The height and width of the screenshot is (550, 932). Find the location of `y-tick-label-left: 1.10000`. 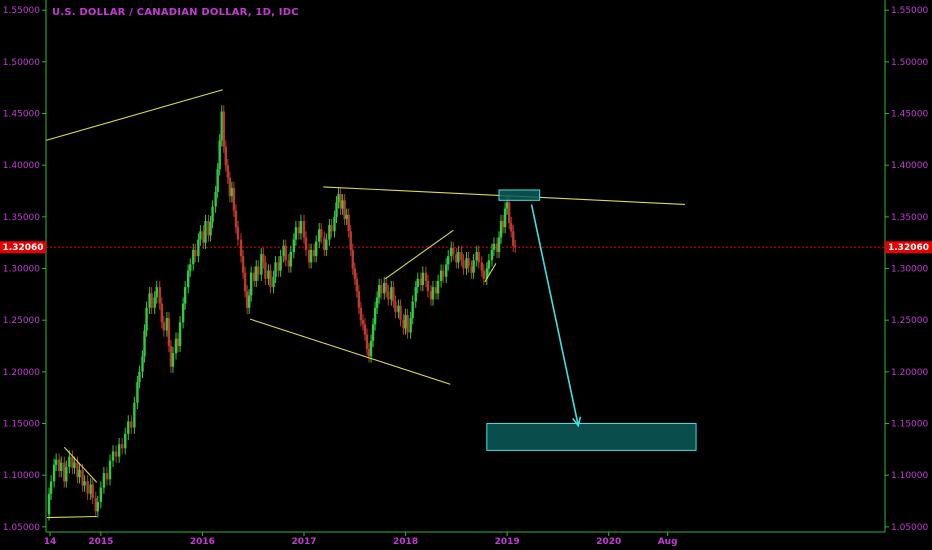

y-tick-label-left: 1.10000 is located at coordinates (21, 476).